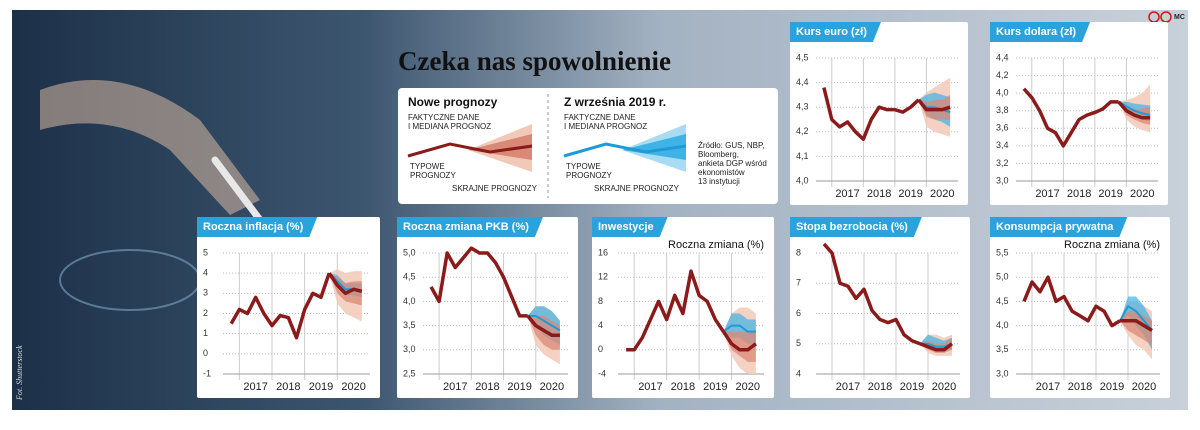 This screenshot has height=430, width=1200. What do you see at coordinates (205, 333) in the screenshot?
I see `y-tick-label: 1` at bounding box center [205, 333].